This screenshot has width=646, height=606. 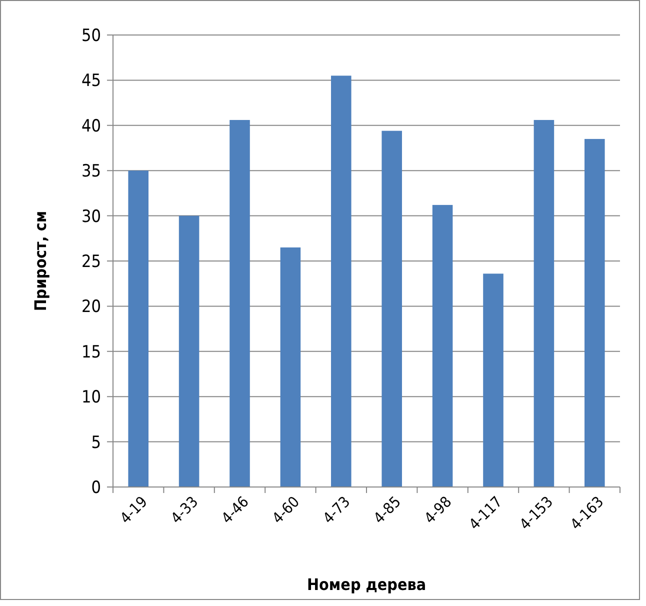 I want to click on y-tick-label: 5, so click(x=96, y=442).